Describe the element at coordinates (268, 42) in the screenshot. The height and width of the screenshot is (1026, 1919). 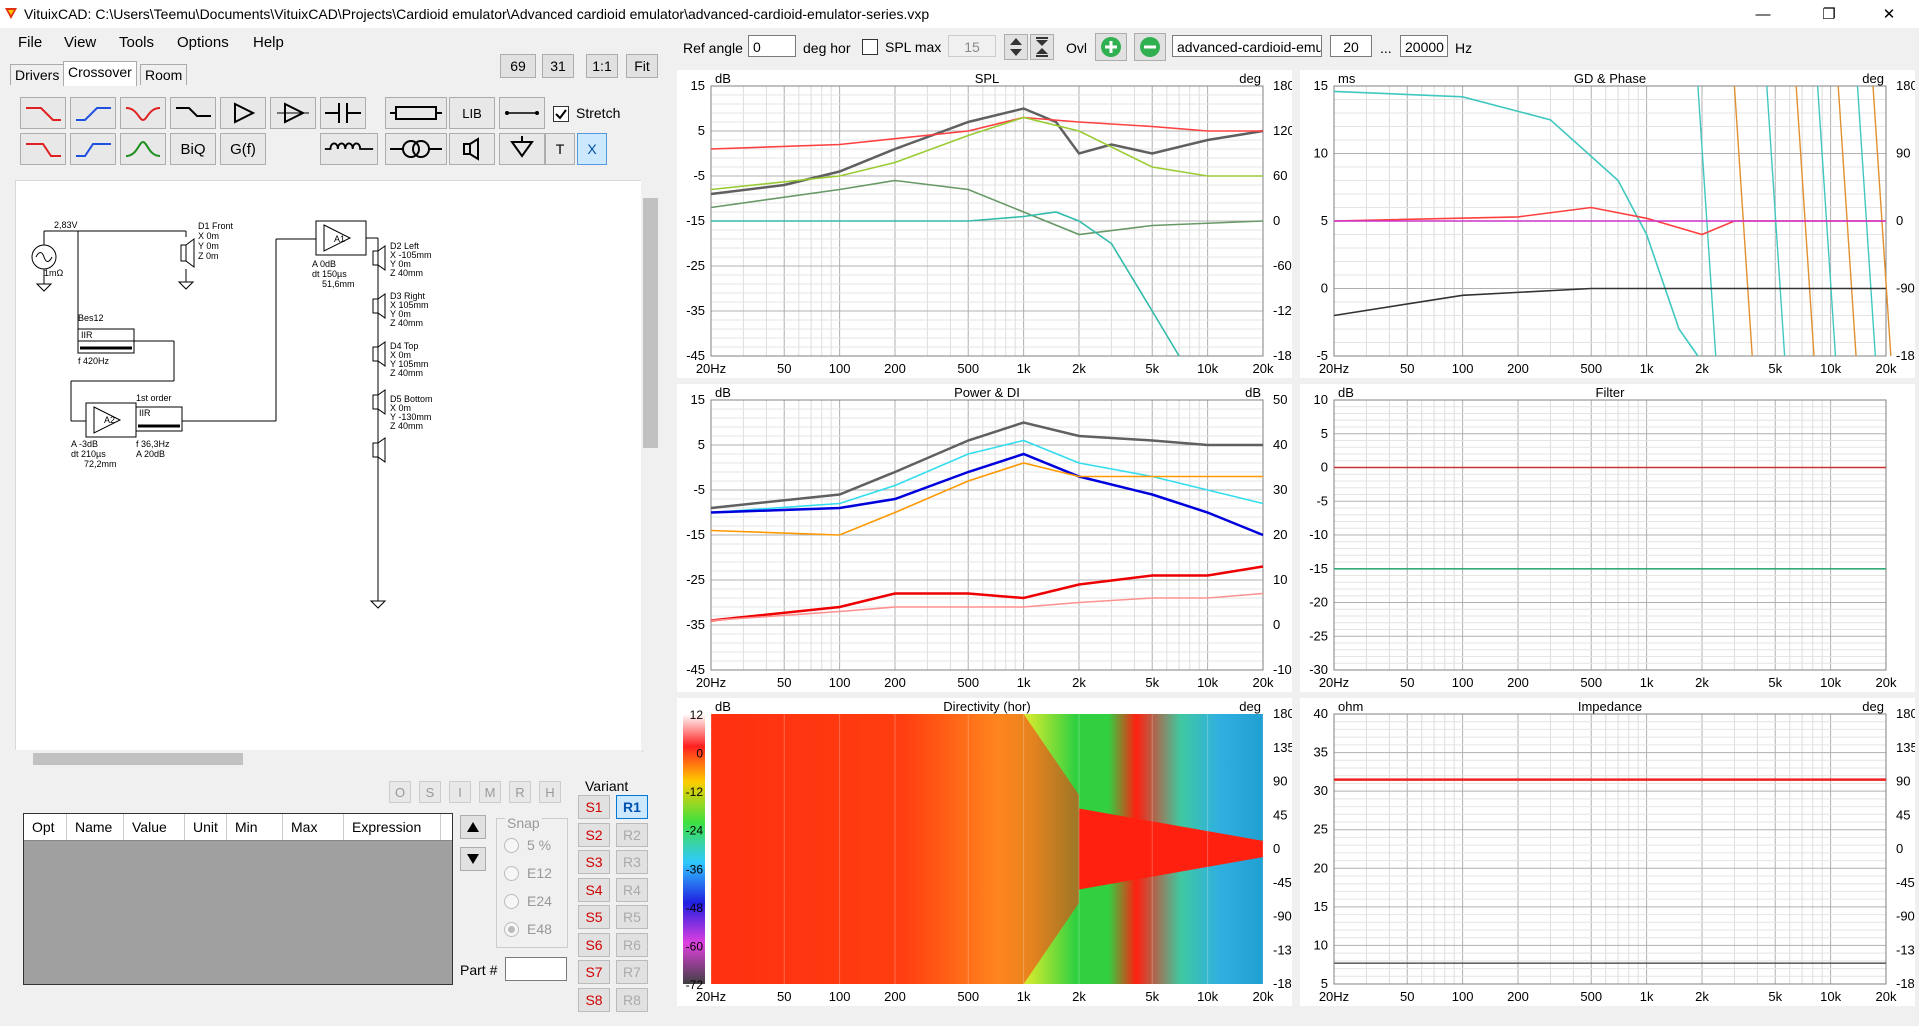
I see `menu-help: Help` at that location.